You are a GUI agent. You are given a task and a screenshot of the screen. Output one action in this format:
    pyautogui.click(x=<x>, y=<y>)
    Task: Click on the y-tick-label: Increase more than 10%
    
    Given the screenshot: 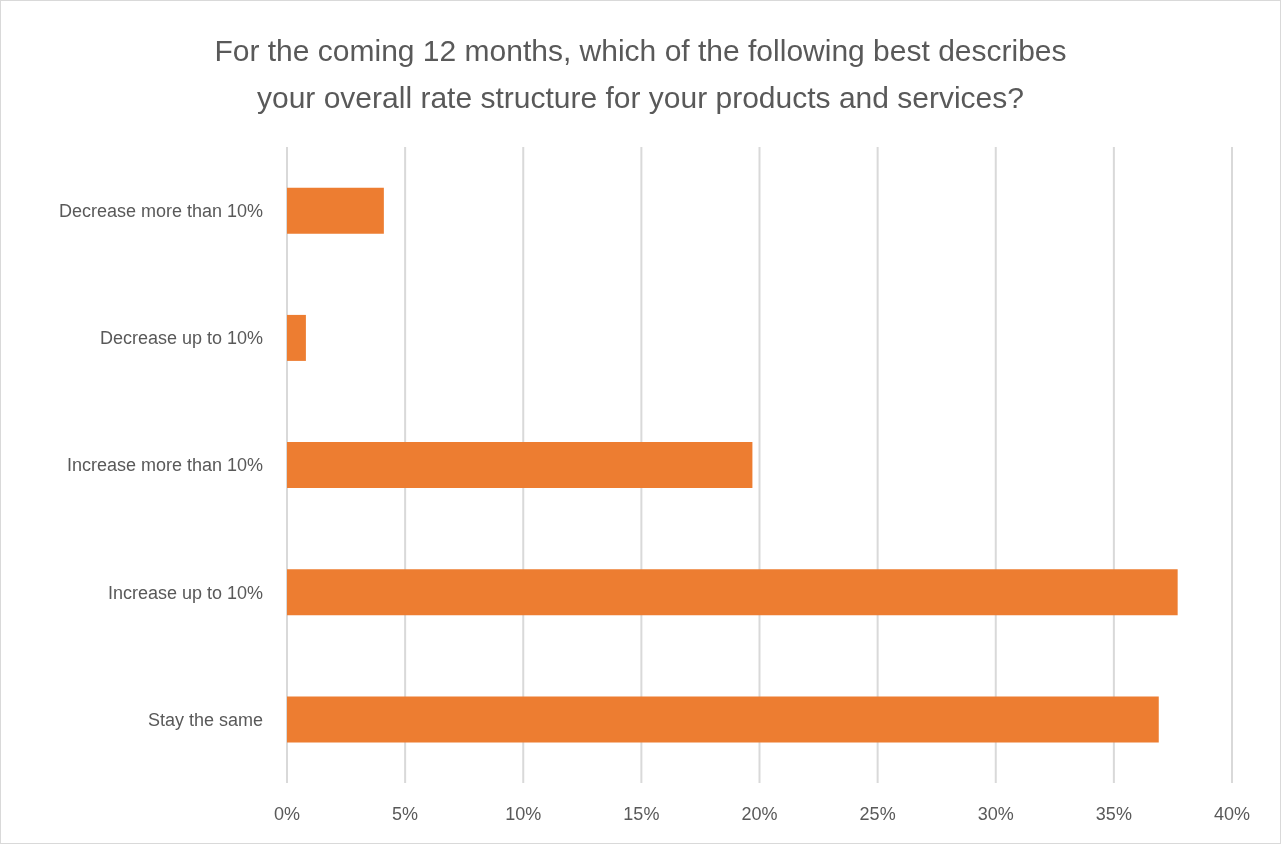 What is the action you would take?
    pyautogui.click(x=164, y=465)
    